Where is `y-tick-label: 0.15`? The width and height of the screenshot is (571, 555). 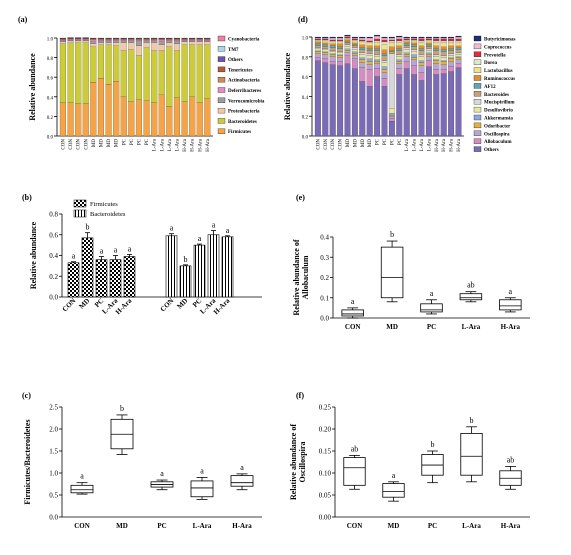 y-tick-label: 0.15 is located at coordinates (325, 452).